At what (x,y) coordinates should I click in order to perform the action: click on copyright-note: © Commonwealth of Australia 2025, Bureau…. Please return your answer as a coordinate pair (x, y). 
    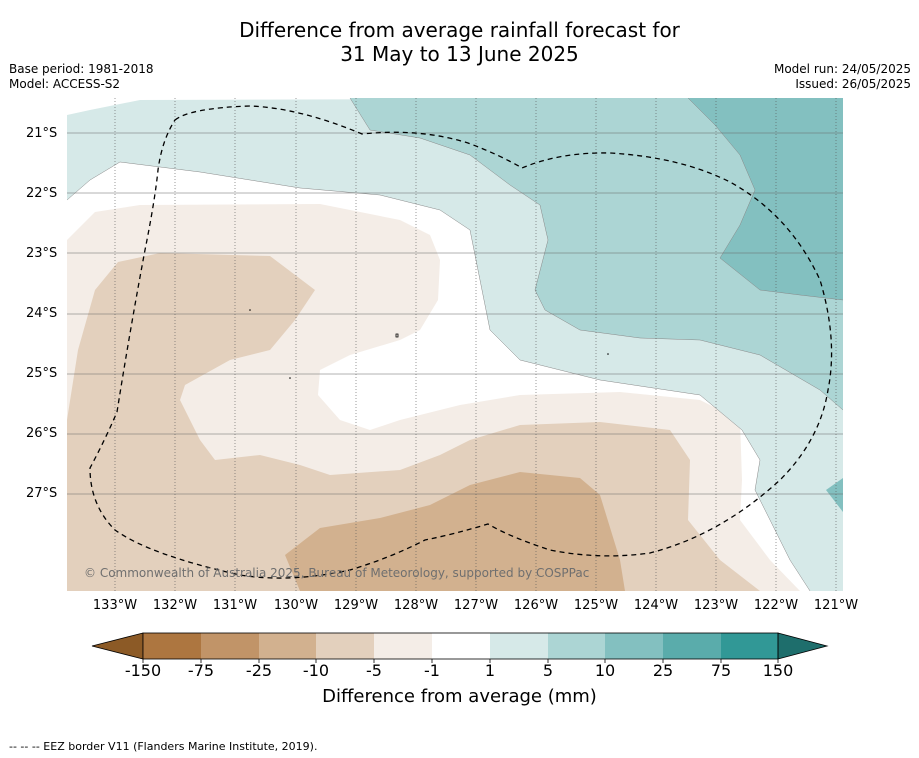
    Looking at the image, I should click on (337, 573).